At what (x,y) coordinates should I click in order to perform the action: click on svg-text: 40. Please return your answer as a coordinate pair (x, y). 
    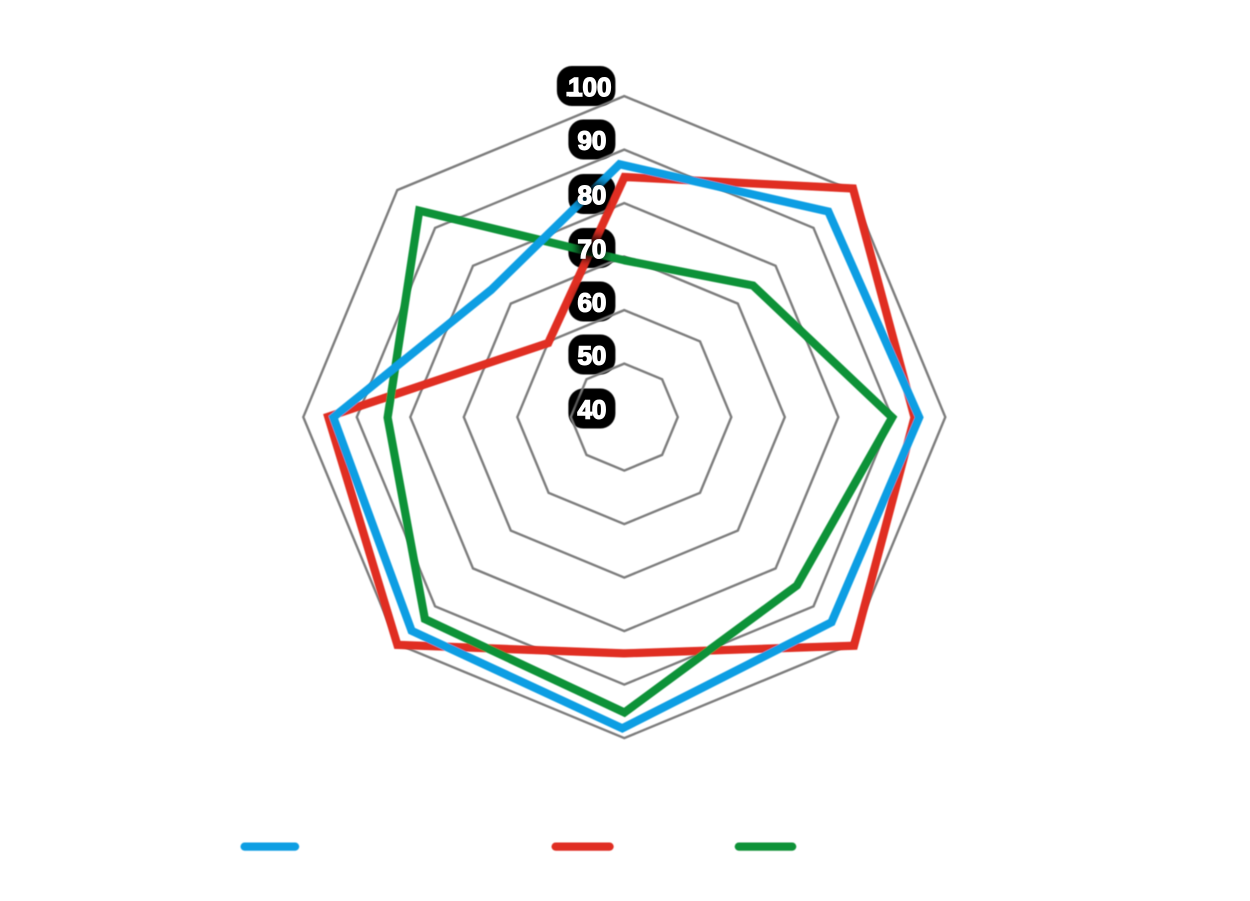
    Looking at the image, I should click on (591, 410).